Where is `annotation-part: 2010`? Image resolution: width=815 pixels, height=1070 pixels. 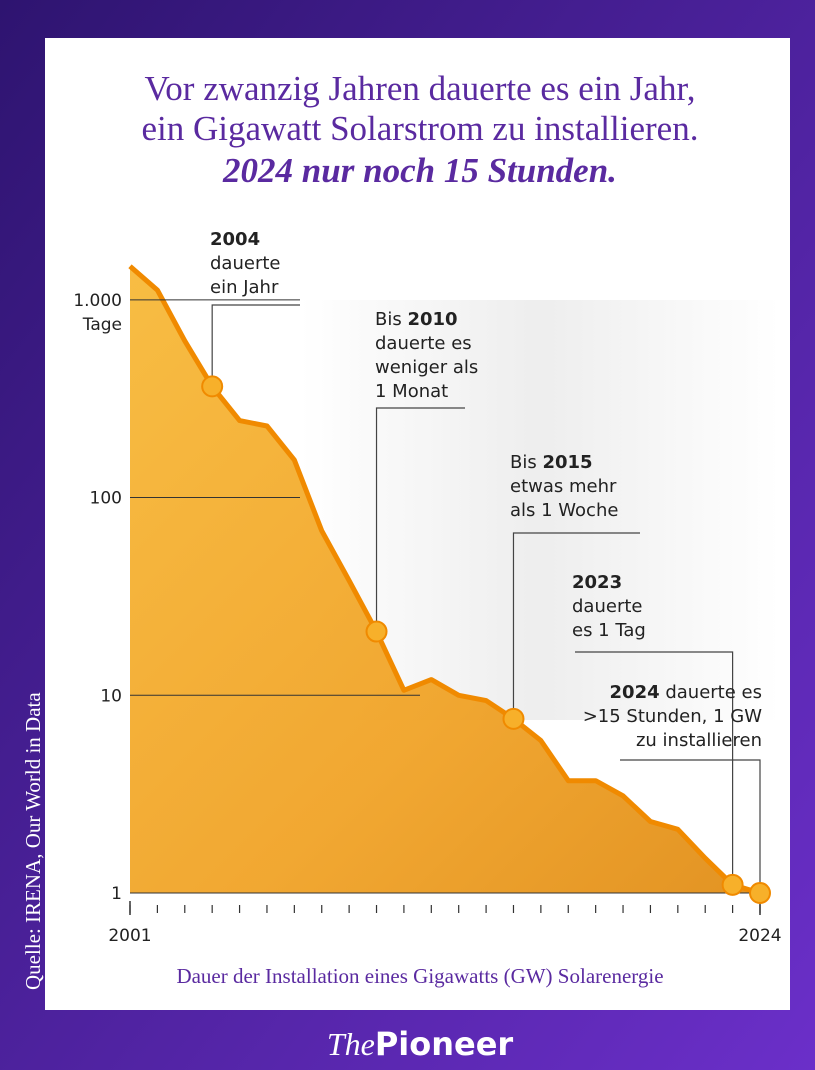 annotation-part: 2010 is located at coordinates (432, 319).